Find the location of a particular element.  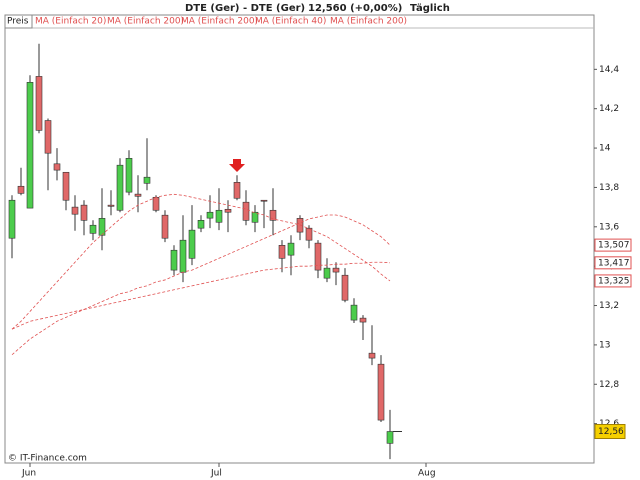

source: © IT-Finance.com is located at coordinates (47, 459).